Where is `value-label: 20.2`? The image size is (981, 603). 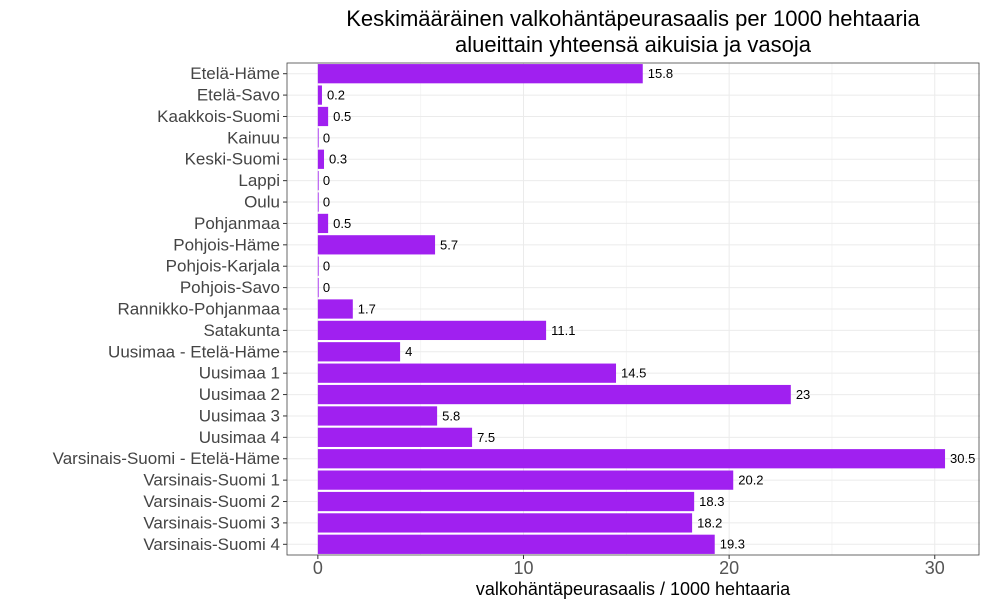
value-label: 20.2 is located at coordinates (750, 480).